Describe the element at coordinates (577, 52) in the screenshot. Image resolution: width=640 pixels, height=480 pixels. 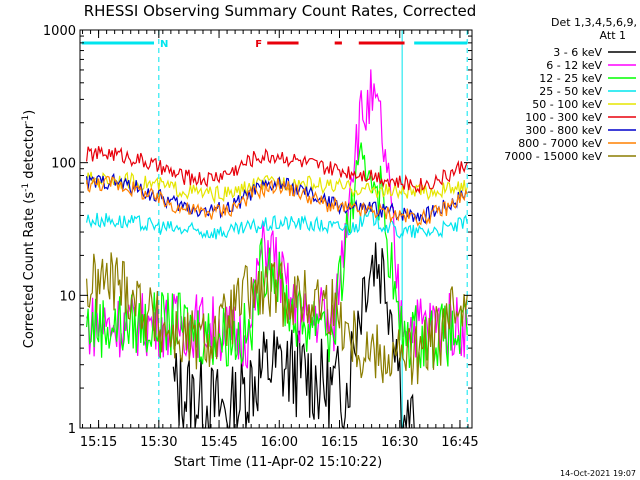
I see `legend-label-0: 3 - 6 keV` at that location.